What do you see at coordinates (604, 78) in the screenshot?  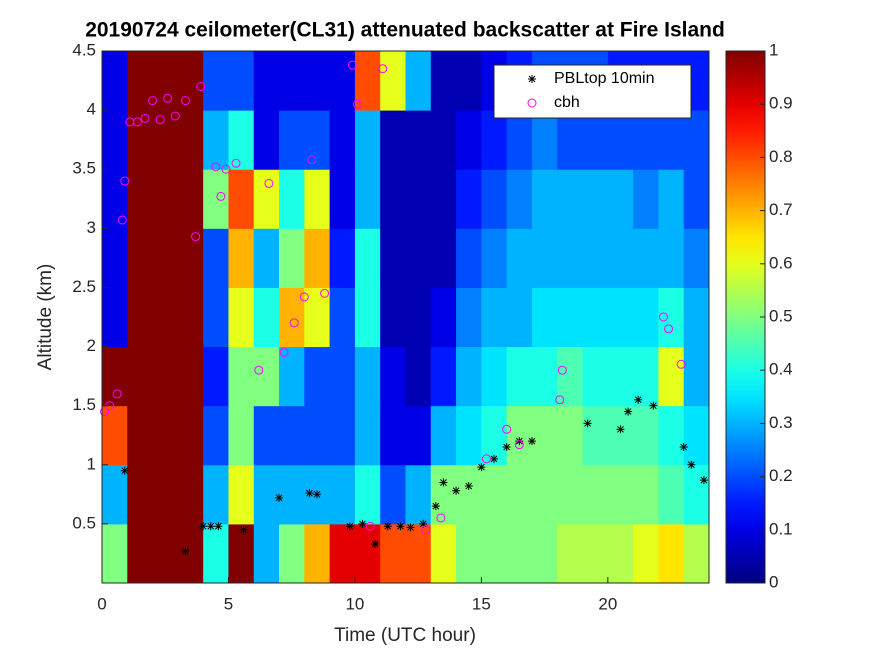 I see `legend-label: PBLtop 10min` at bounding box center [604, 78].